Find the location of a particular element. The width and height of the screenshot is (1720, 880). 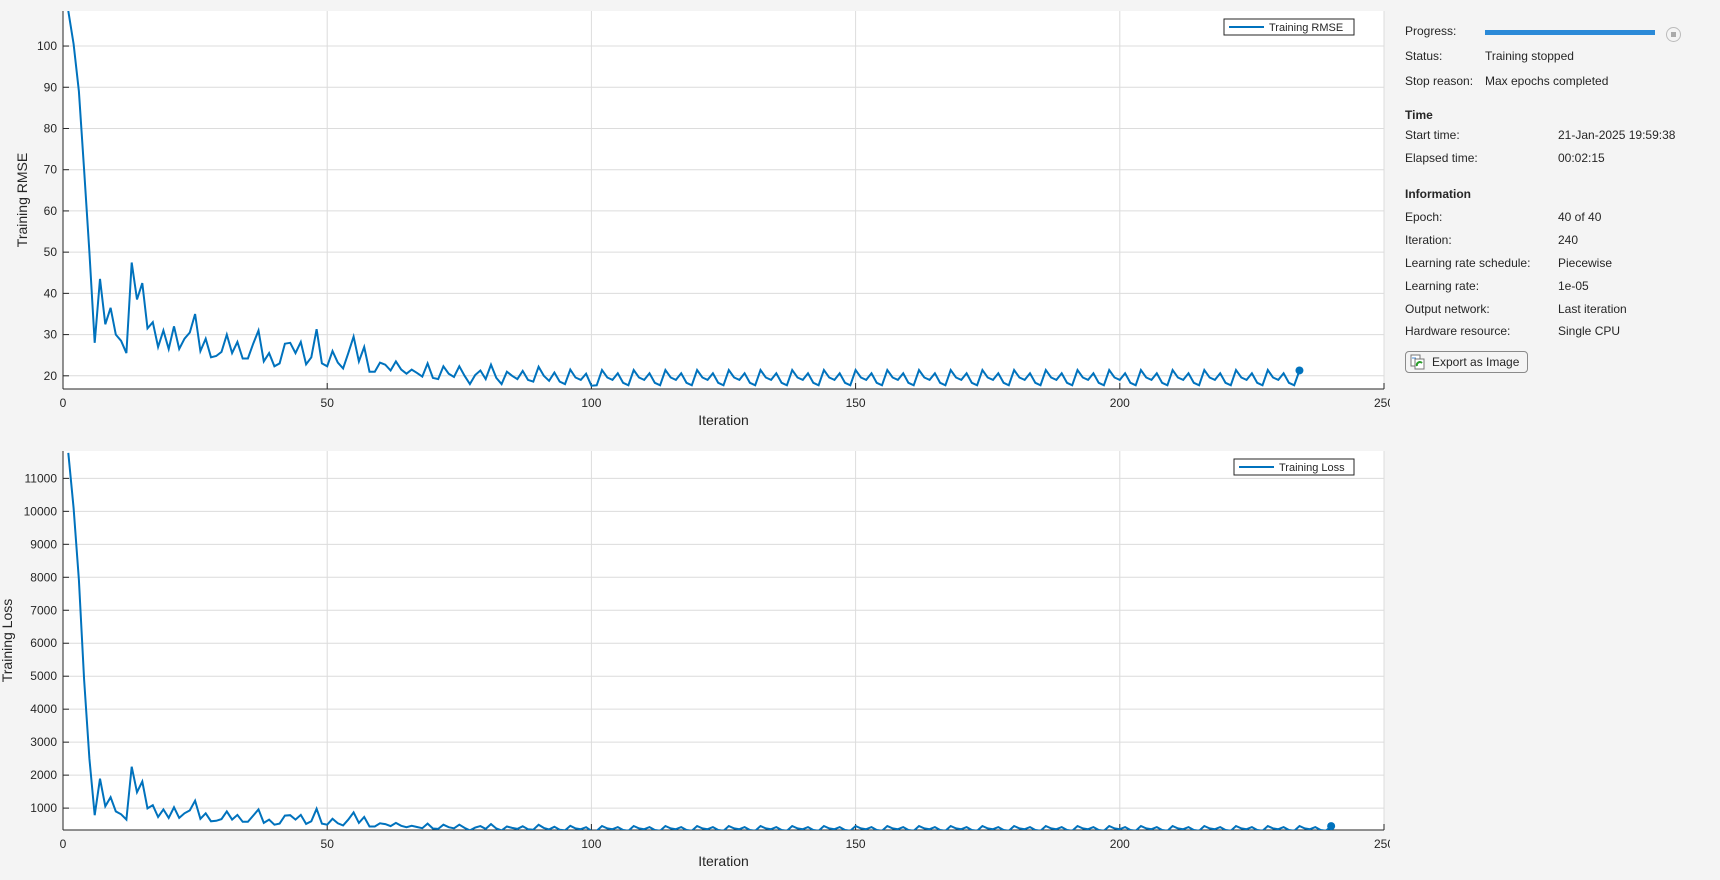

y-axis-label: Training Loss is located at coordinates (7, 641).